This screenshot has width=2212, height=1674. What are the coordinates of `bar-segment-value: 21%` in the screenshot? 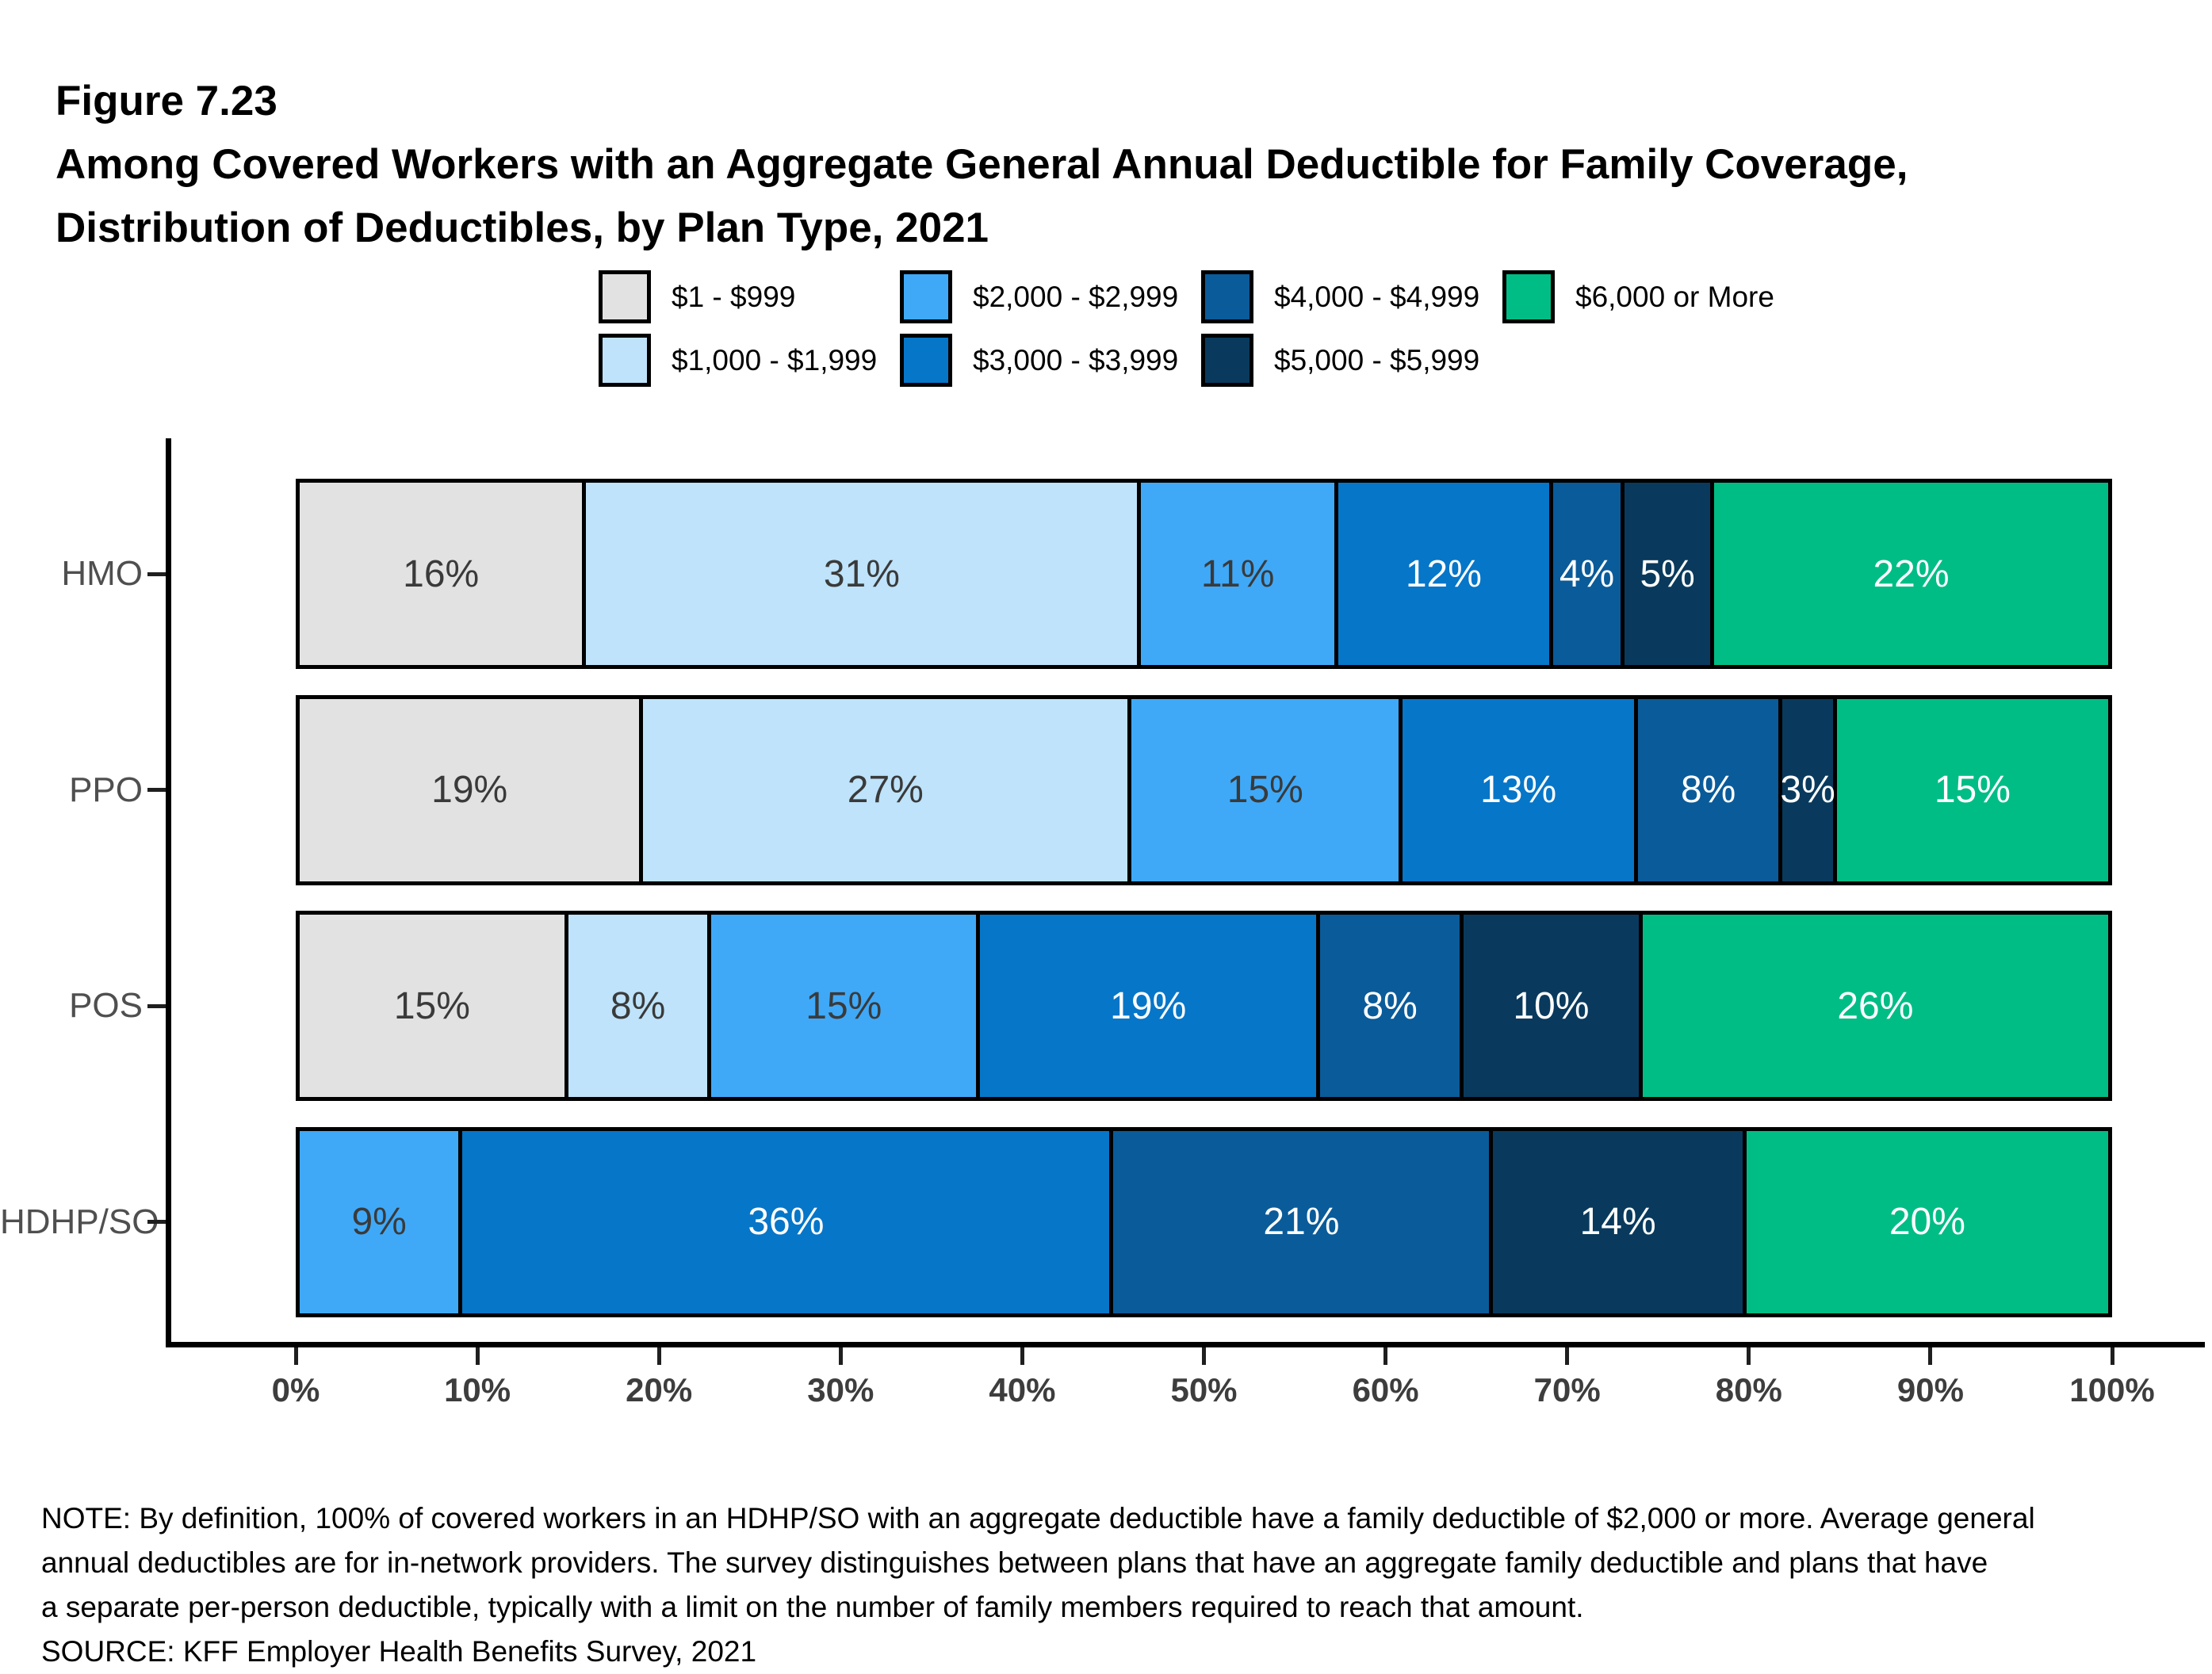 It's located at (1301, 1222).